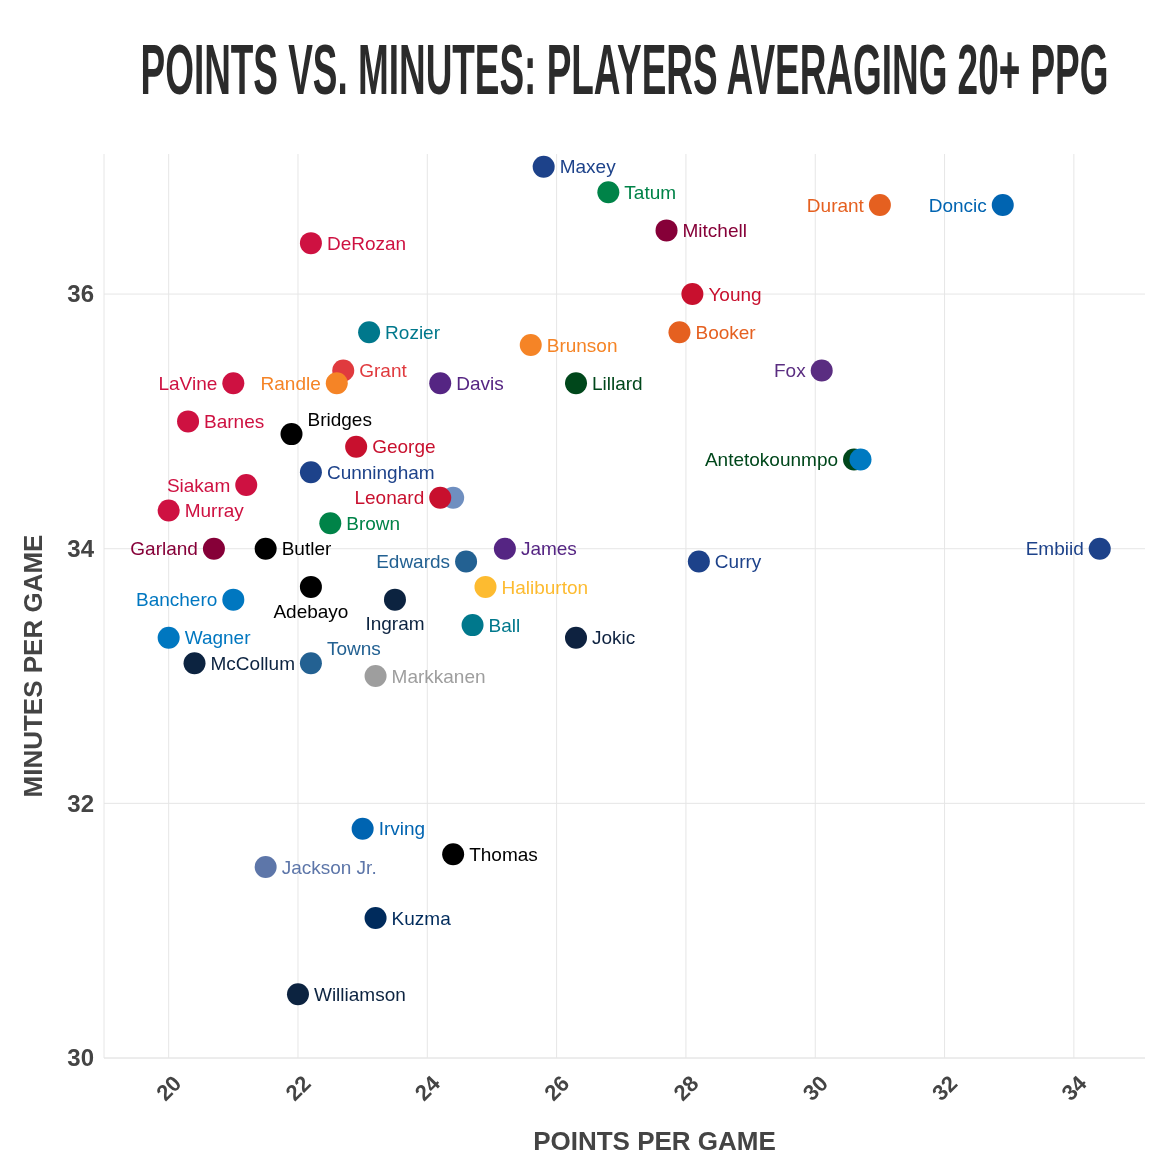 The width and height of the screenshot is (1176, 1176). What do you see at coordinates (366, 243) in the screenshot?
I see `series-label: DeRozan` at bounding box center [366, 243].